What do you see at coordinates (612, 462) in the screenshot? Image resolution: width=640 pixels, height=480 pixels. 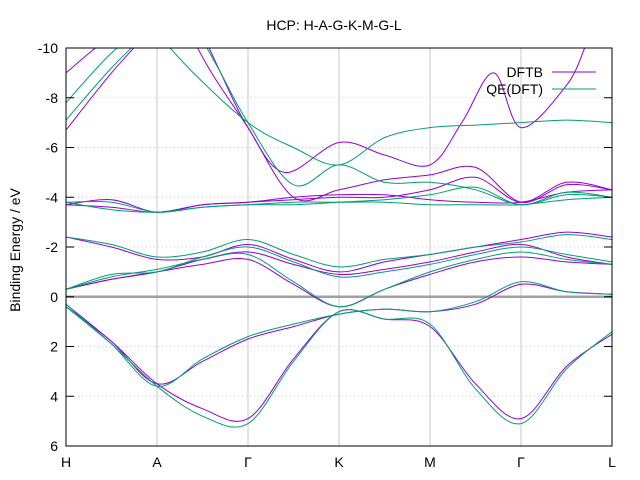 I see `x-tick-label: L` at bounding box center [612, 462].